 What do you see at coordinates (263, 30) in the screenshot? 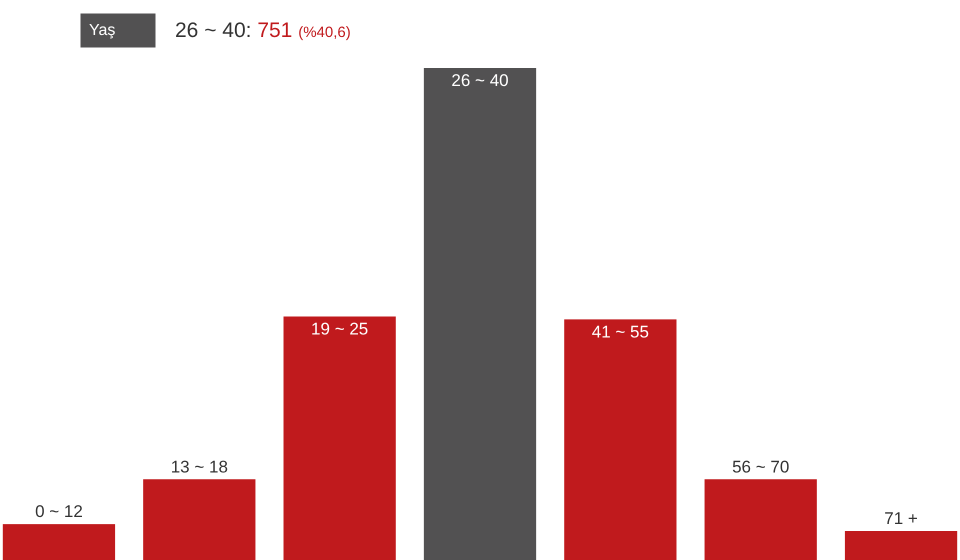
I see `text: 26 ~ 40: 751 (%40,6)` at bounding box center [263, 30].